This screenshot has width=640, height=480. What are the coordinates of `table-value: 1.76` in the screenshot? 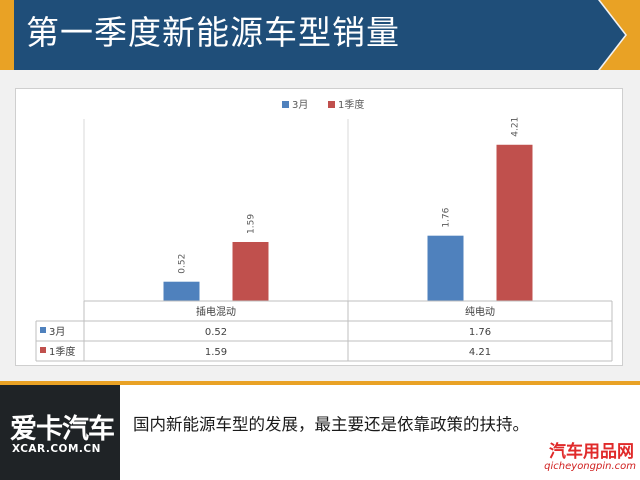 It's located at (480, 332).